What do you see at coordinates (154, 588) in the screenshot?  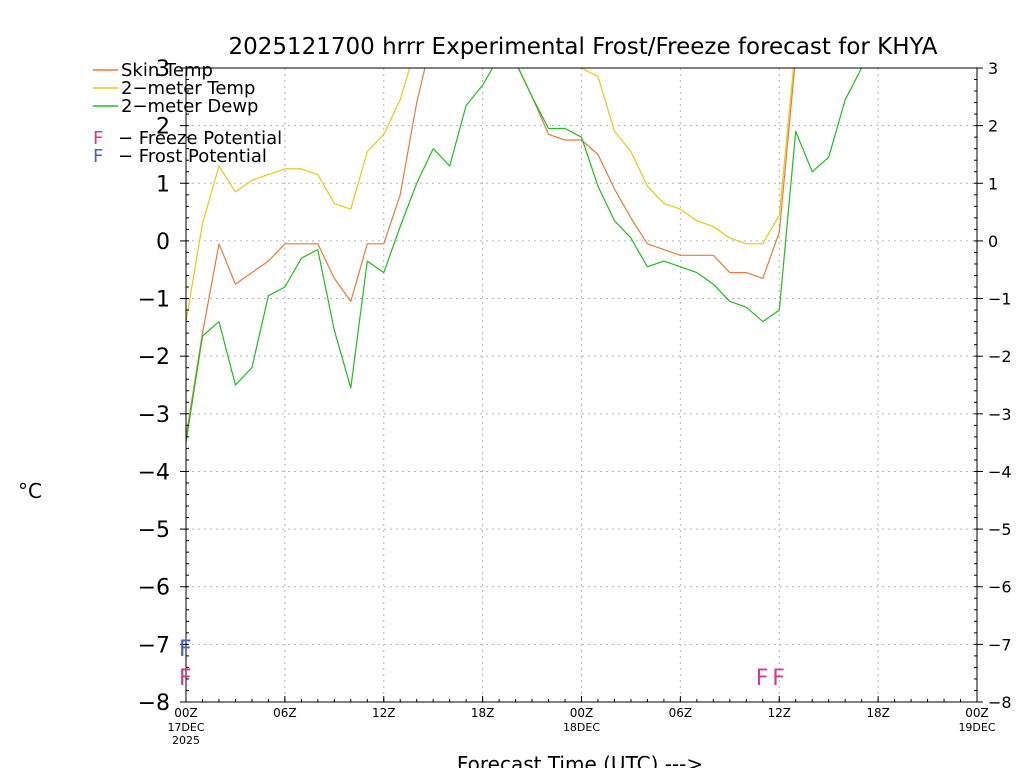 I see `y-tick-label-left: −6` at bounding box center [154, 588].